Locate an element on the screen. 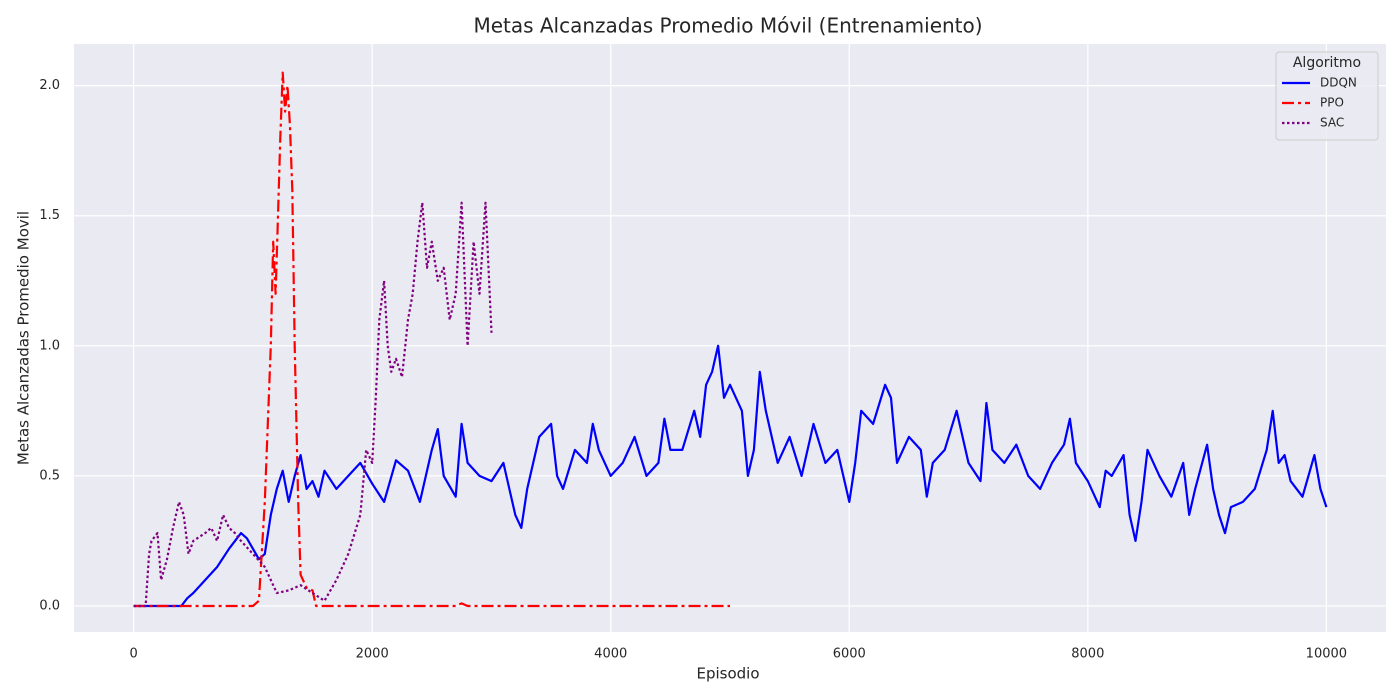 This screenshot has height=700, width=1400. legend-title: Algoritmo is located at coordinates (1327, 63).